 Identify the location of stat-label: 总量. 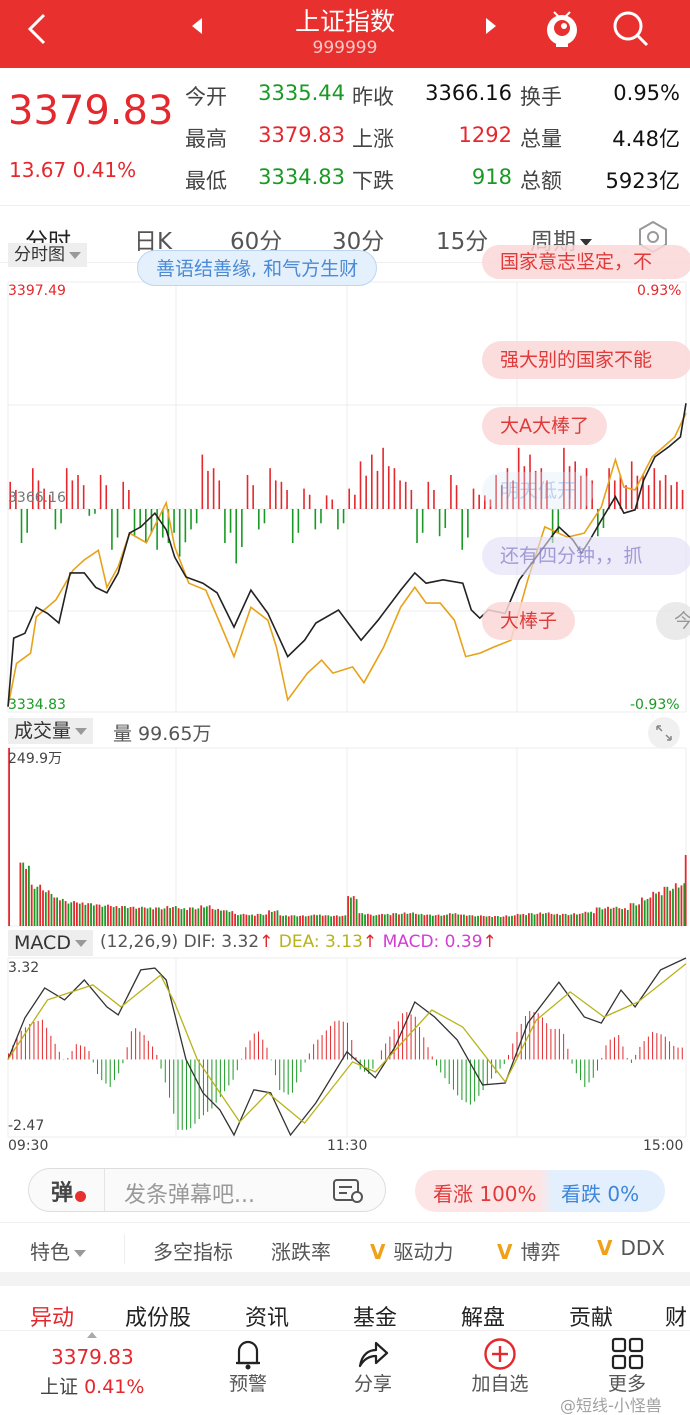
(541, 139).